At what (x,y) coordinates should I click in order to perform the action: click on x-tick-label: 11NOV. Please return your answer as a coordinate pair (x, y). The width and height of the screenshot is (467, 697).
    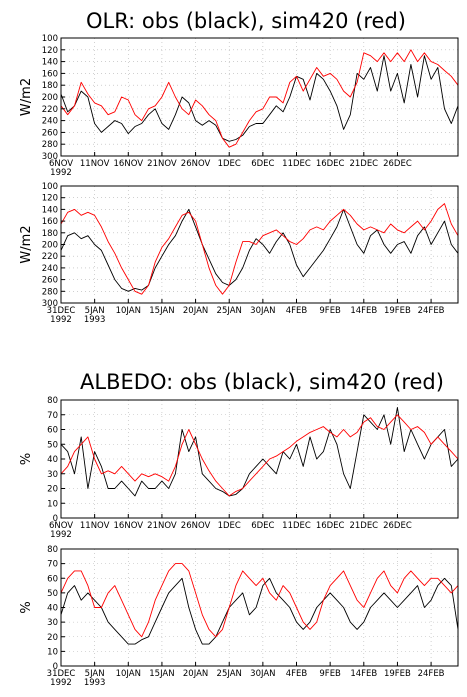
    Looking at the image, I should click on (95, 164).